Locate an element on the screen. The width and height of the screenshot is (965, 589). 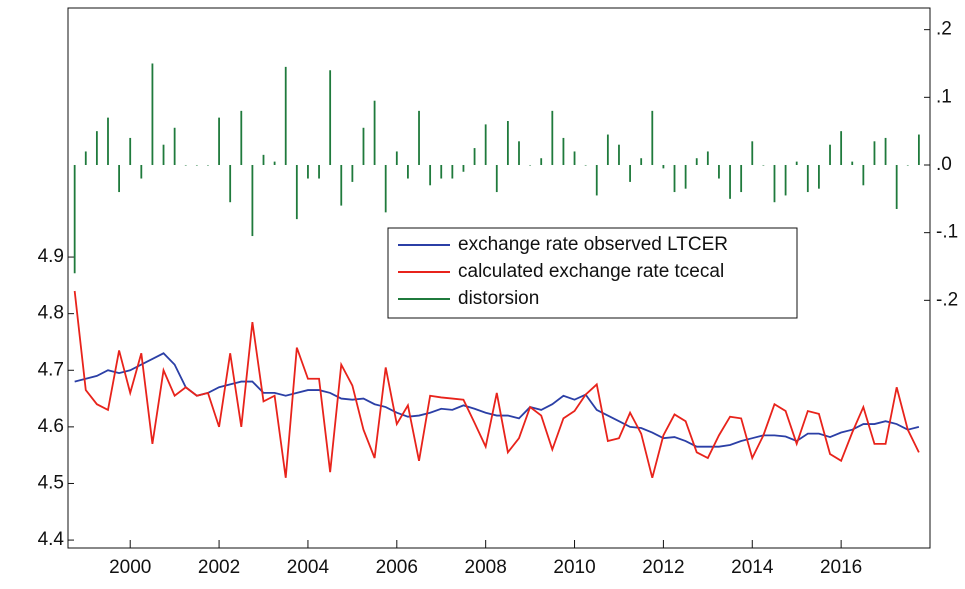
x-tick-label: 2004 is located at coordinates (308, 567).